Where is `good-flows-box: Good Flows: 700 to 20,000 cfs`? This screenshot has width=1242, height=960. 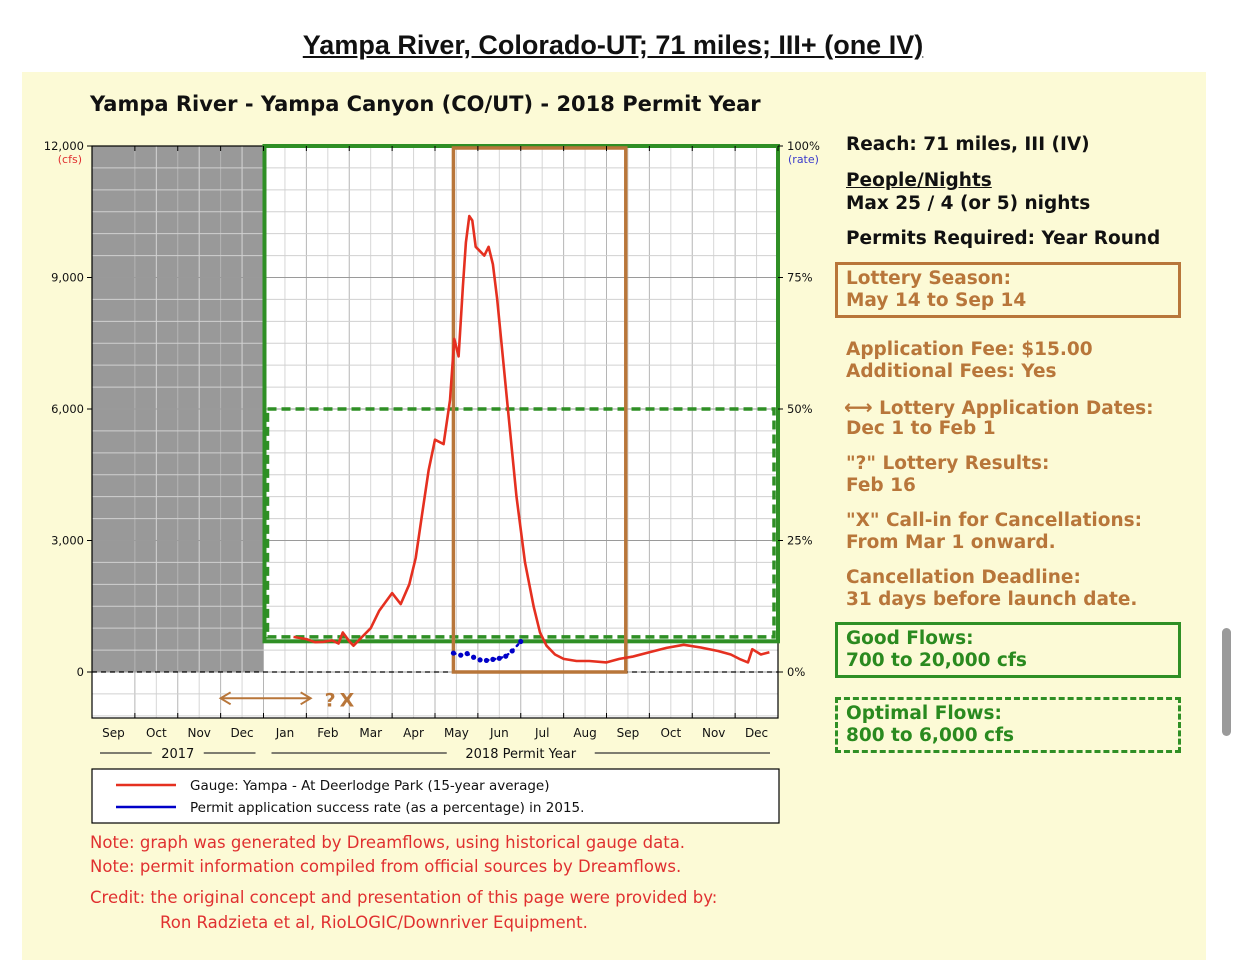 good-flows-box: Good Flows: 700 to 20,000 cfs is located at coordinates (1008, 650).